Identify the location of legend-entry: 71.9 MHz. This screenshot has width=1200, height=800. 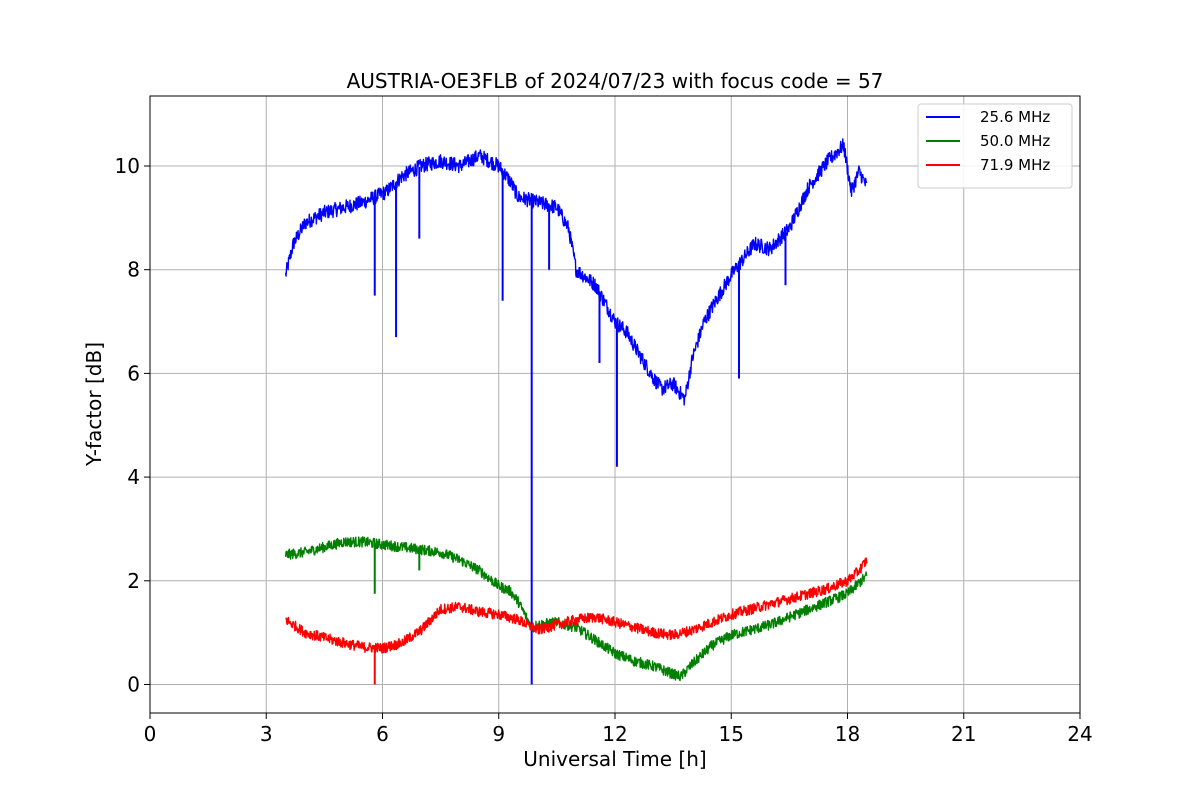
(1015, 165).